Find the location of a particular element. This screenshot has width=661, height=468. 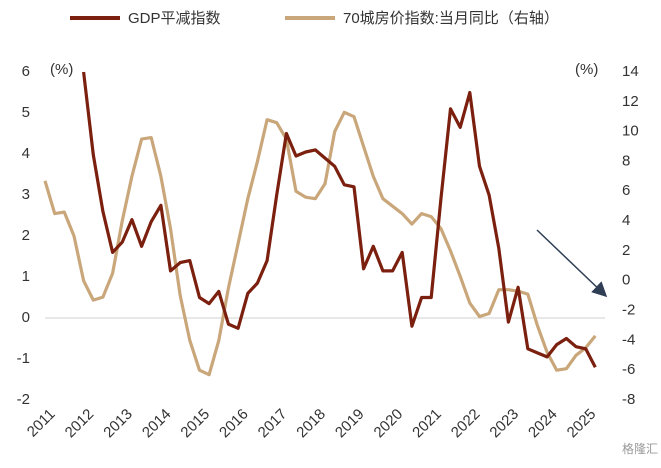

legend-label: 70城房价指数:当月同比（右轴） is located at coordinates (451, 18).